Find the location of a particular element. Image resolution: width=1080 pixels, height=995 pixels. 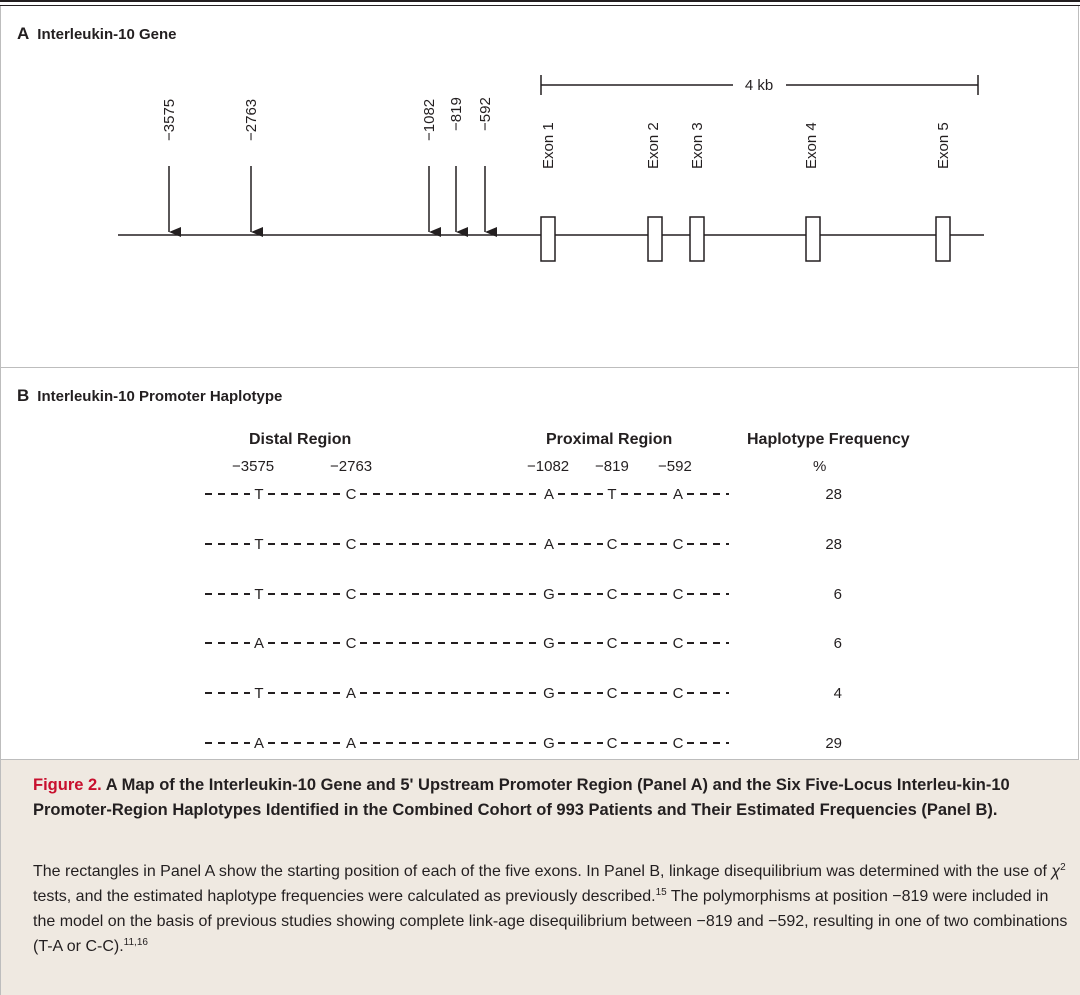

caption-left-rule is located at coordinates (0, 877).